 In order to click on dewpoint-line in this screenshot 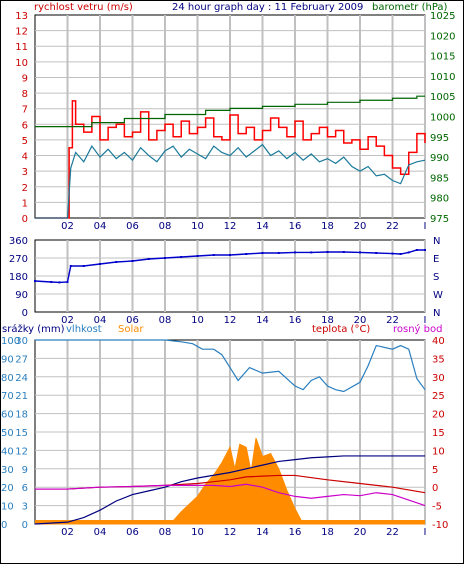, I will do `click(230, 495)`.